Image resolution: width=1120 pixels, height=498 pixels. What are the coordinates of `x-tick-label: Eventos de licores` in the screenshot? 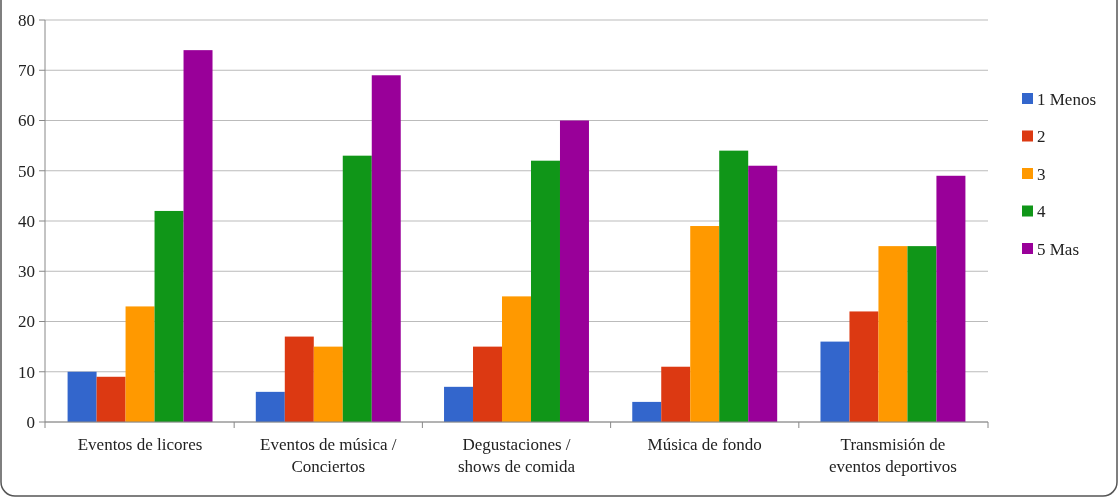 It's located at (140, 444).